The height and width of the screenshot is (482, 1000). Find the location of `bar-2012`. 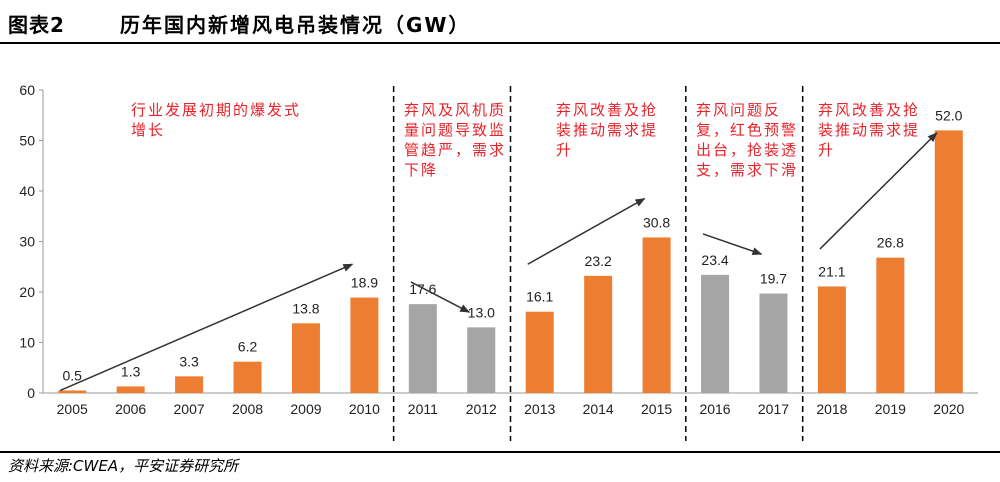

bar-2012 is located at coordinates (481, 360).